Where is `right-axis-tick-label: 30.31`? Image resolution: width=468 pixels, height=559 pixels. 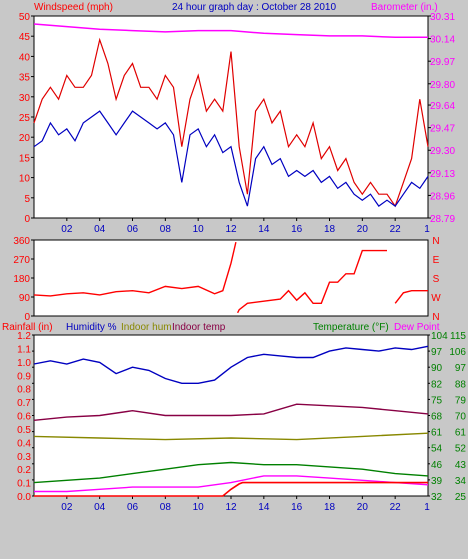 right-axis-tick-label: 30.31 is located at coordinates (442, 17).